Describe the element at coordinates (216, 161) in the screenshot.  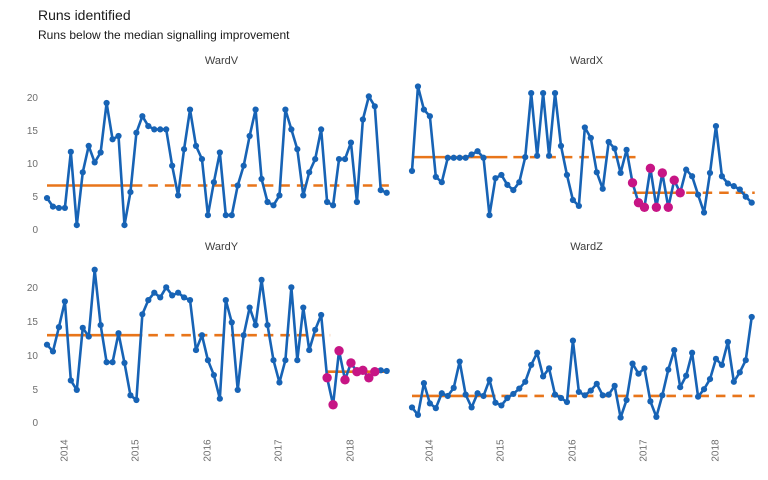
I see `panel-wardv-run-chart` at that location.